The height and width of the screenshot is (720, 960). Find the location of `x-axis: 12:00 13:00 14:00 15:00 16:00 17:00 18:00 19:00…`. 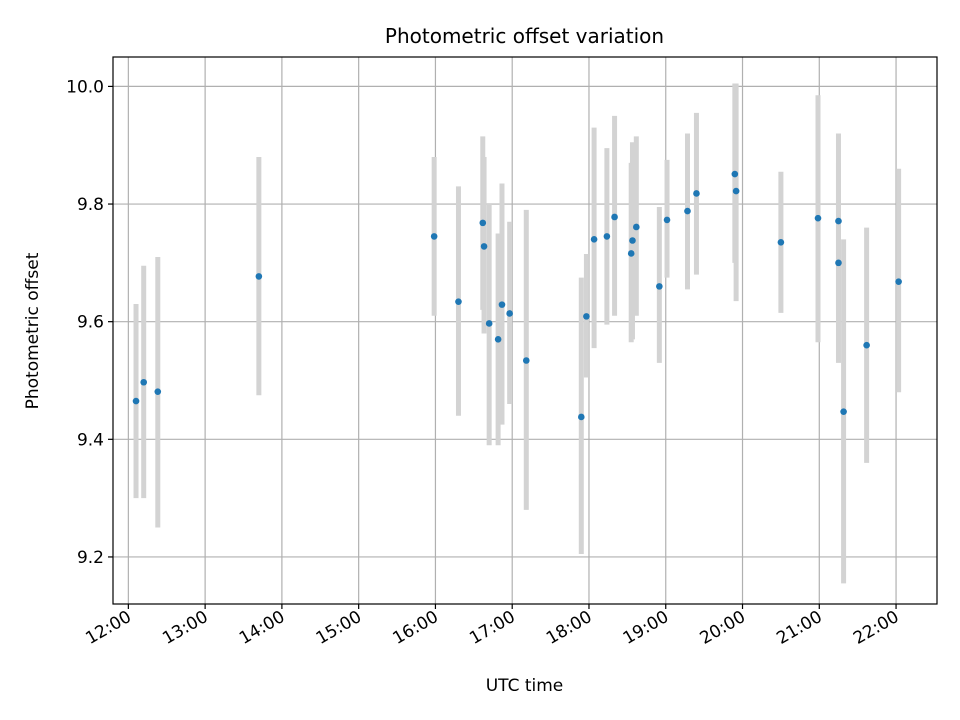

x-axis: 12:00 13:00 14:00 15:00 16:00 17:00 18:00 19:00… is located at coordinates (492, 626).